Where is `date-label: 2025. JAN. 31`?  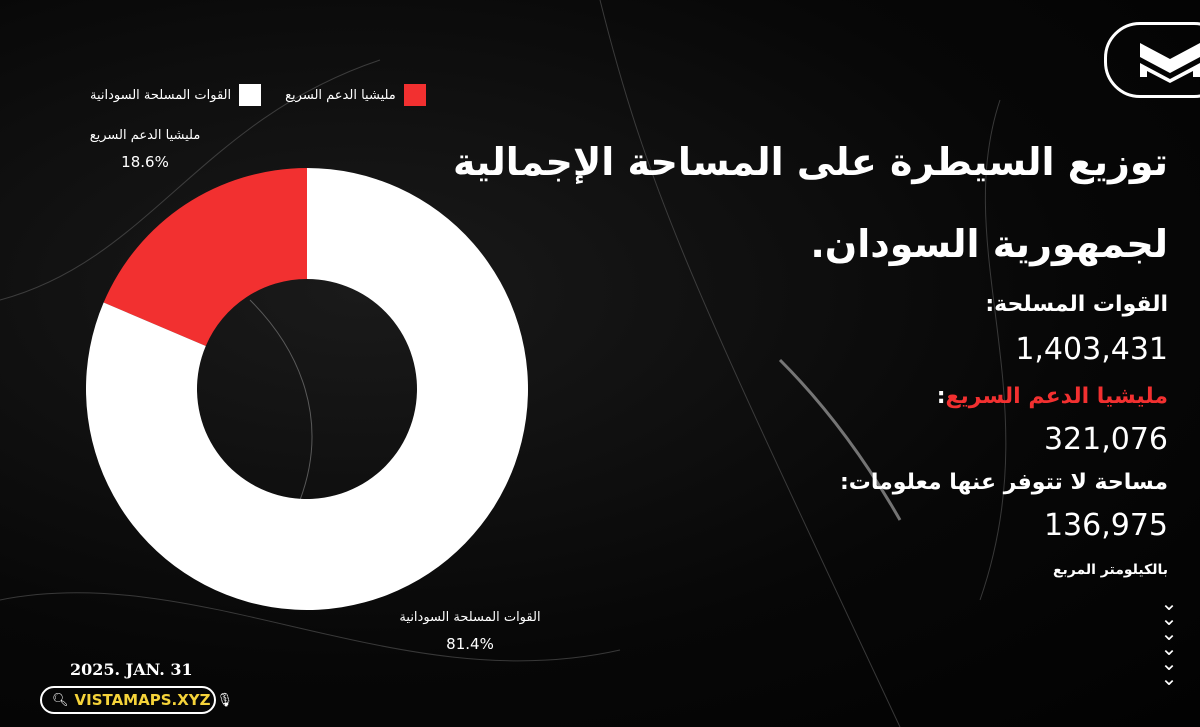 date-label: 2025. JAN. 31 is located at coordinates (131, 669).